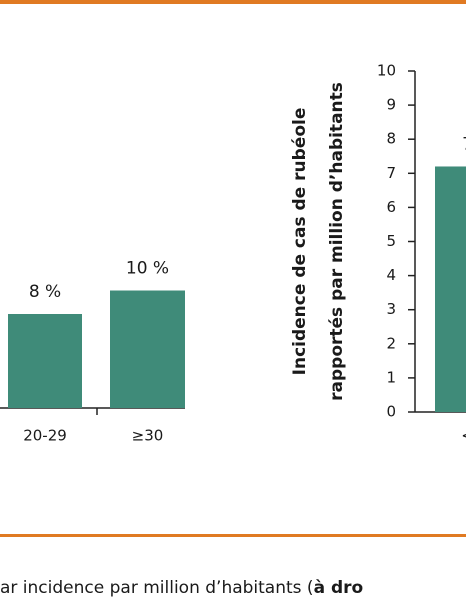  I want to click on y-axis-label: Incidence de cas de rubéole, so click(300, 242).